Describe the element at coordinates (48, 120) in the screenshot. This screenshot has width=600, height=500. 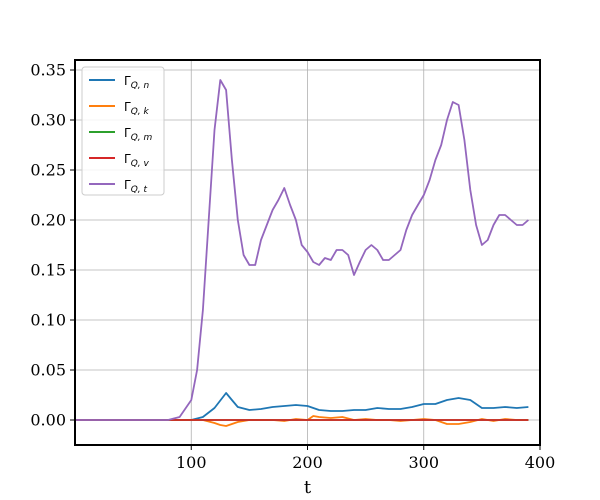
I see `y-tick-label: 0.30` at that location.